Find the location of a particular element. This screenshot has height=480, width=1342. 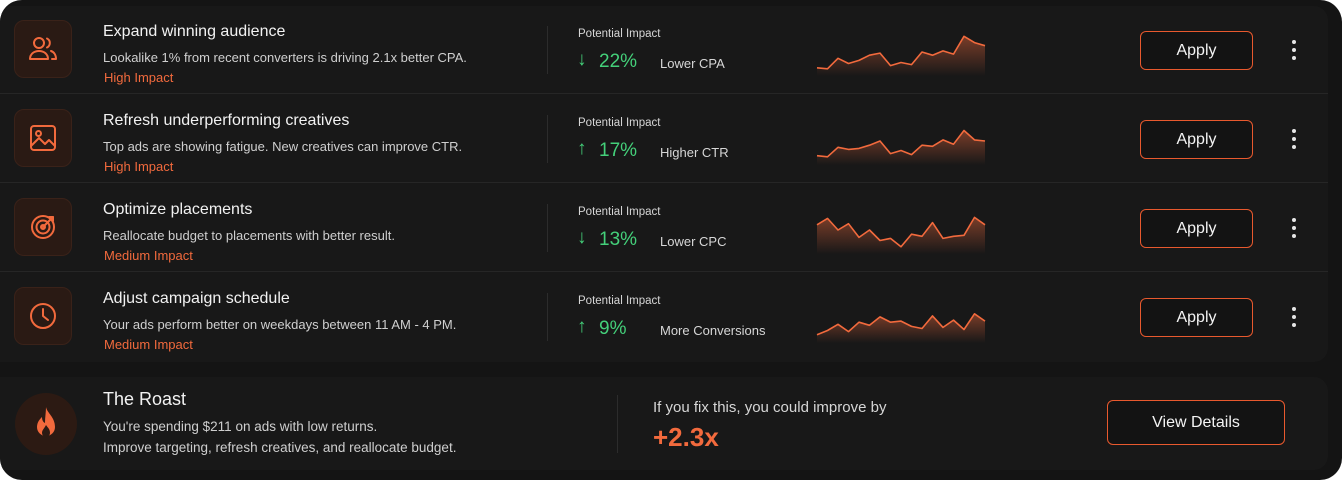

recommendation-title: Optimize placements is located at coordinates (178, 209).